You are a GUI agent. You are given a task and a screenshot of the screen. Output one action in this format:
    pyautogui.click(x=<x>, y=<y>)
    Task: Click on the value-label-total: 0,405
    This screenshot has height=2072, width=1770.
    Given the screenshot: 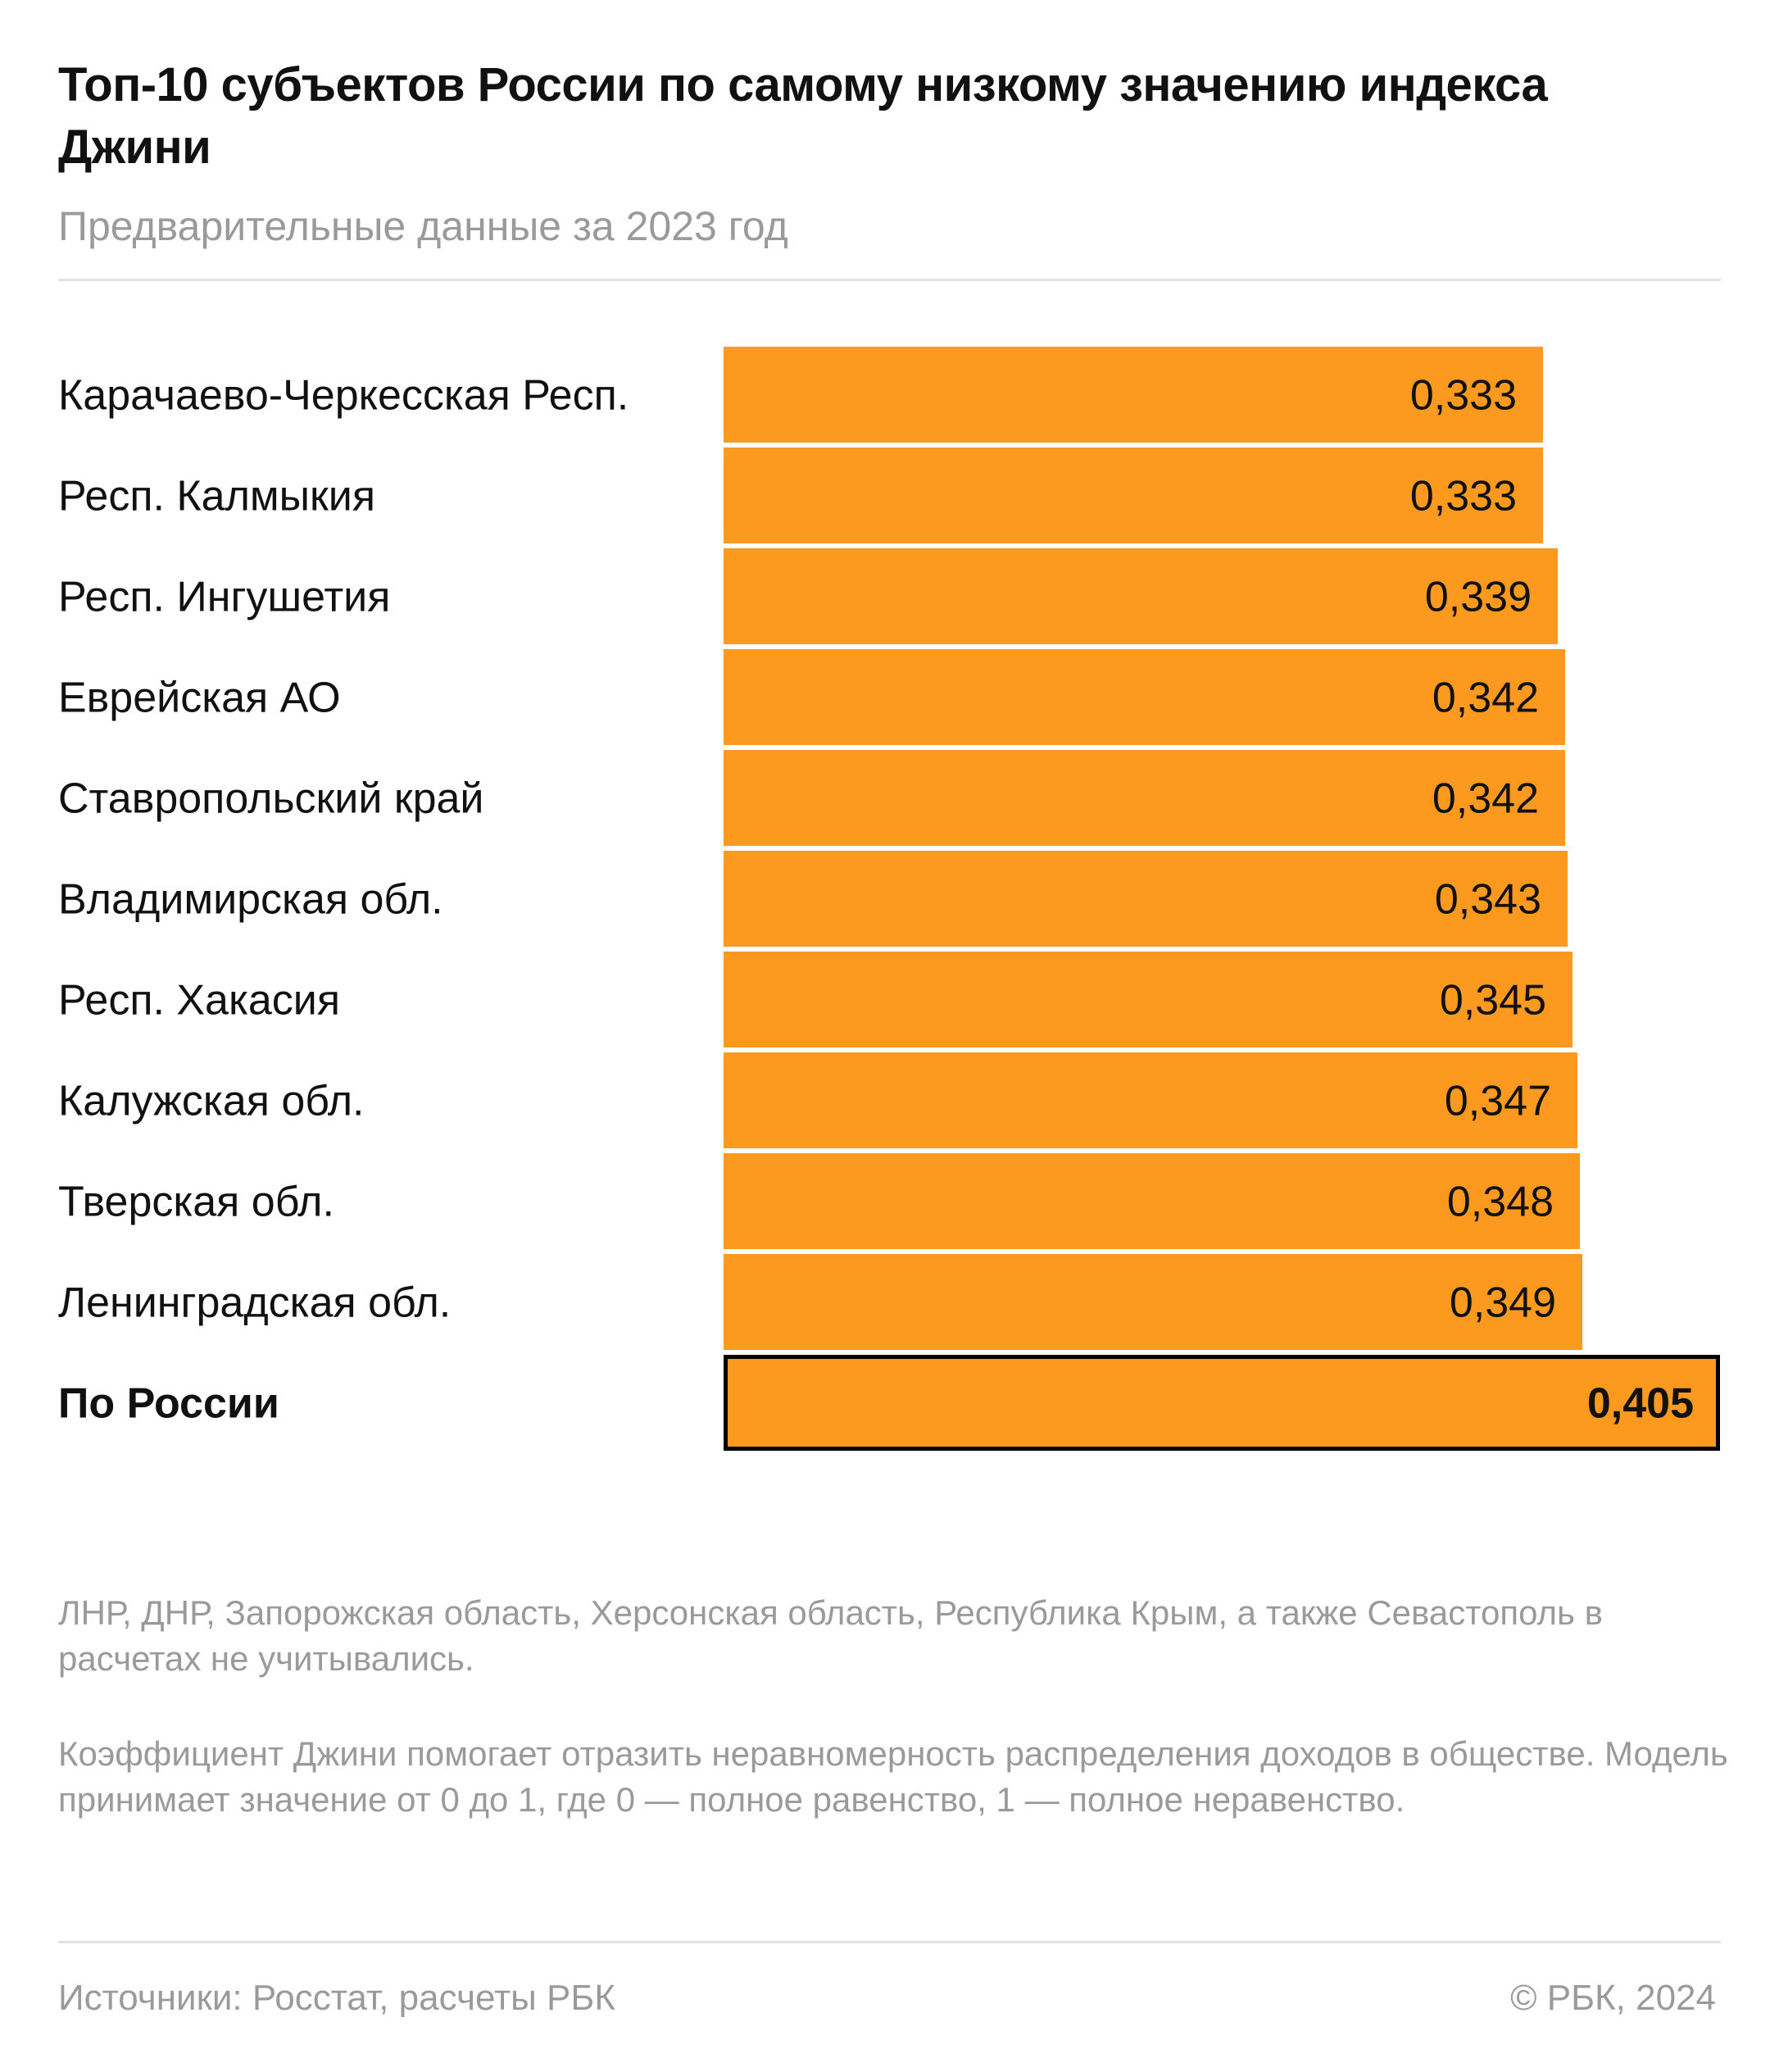 What is the action you would take?
    pyautogui.click(x=1640, y=1404)
    